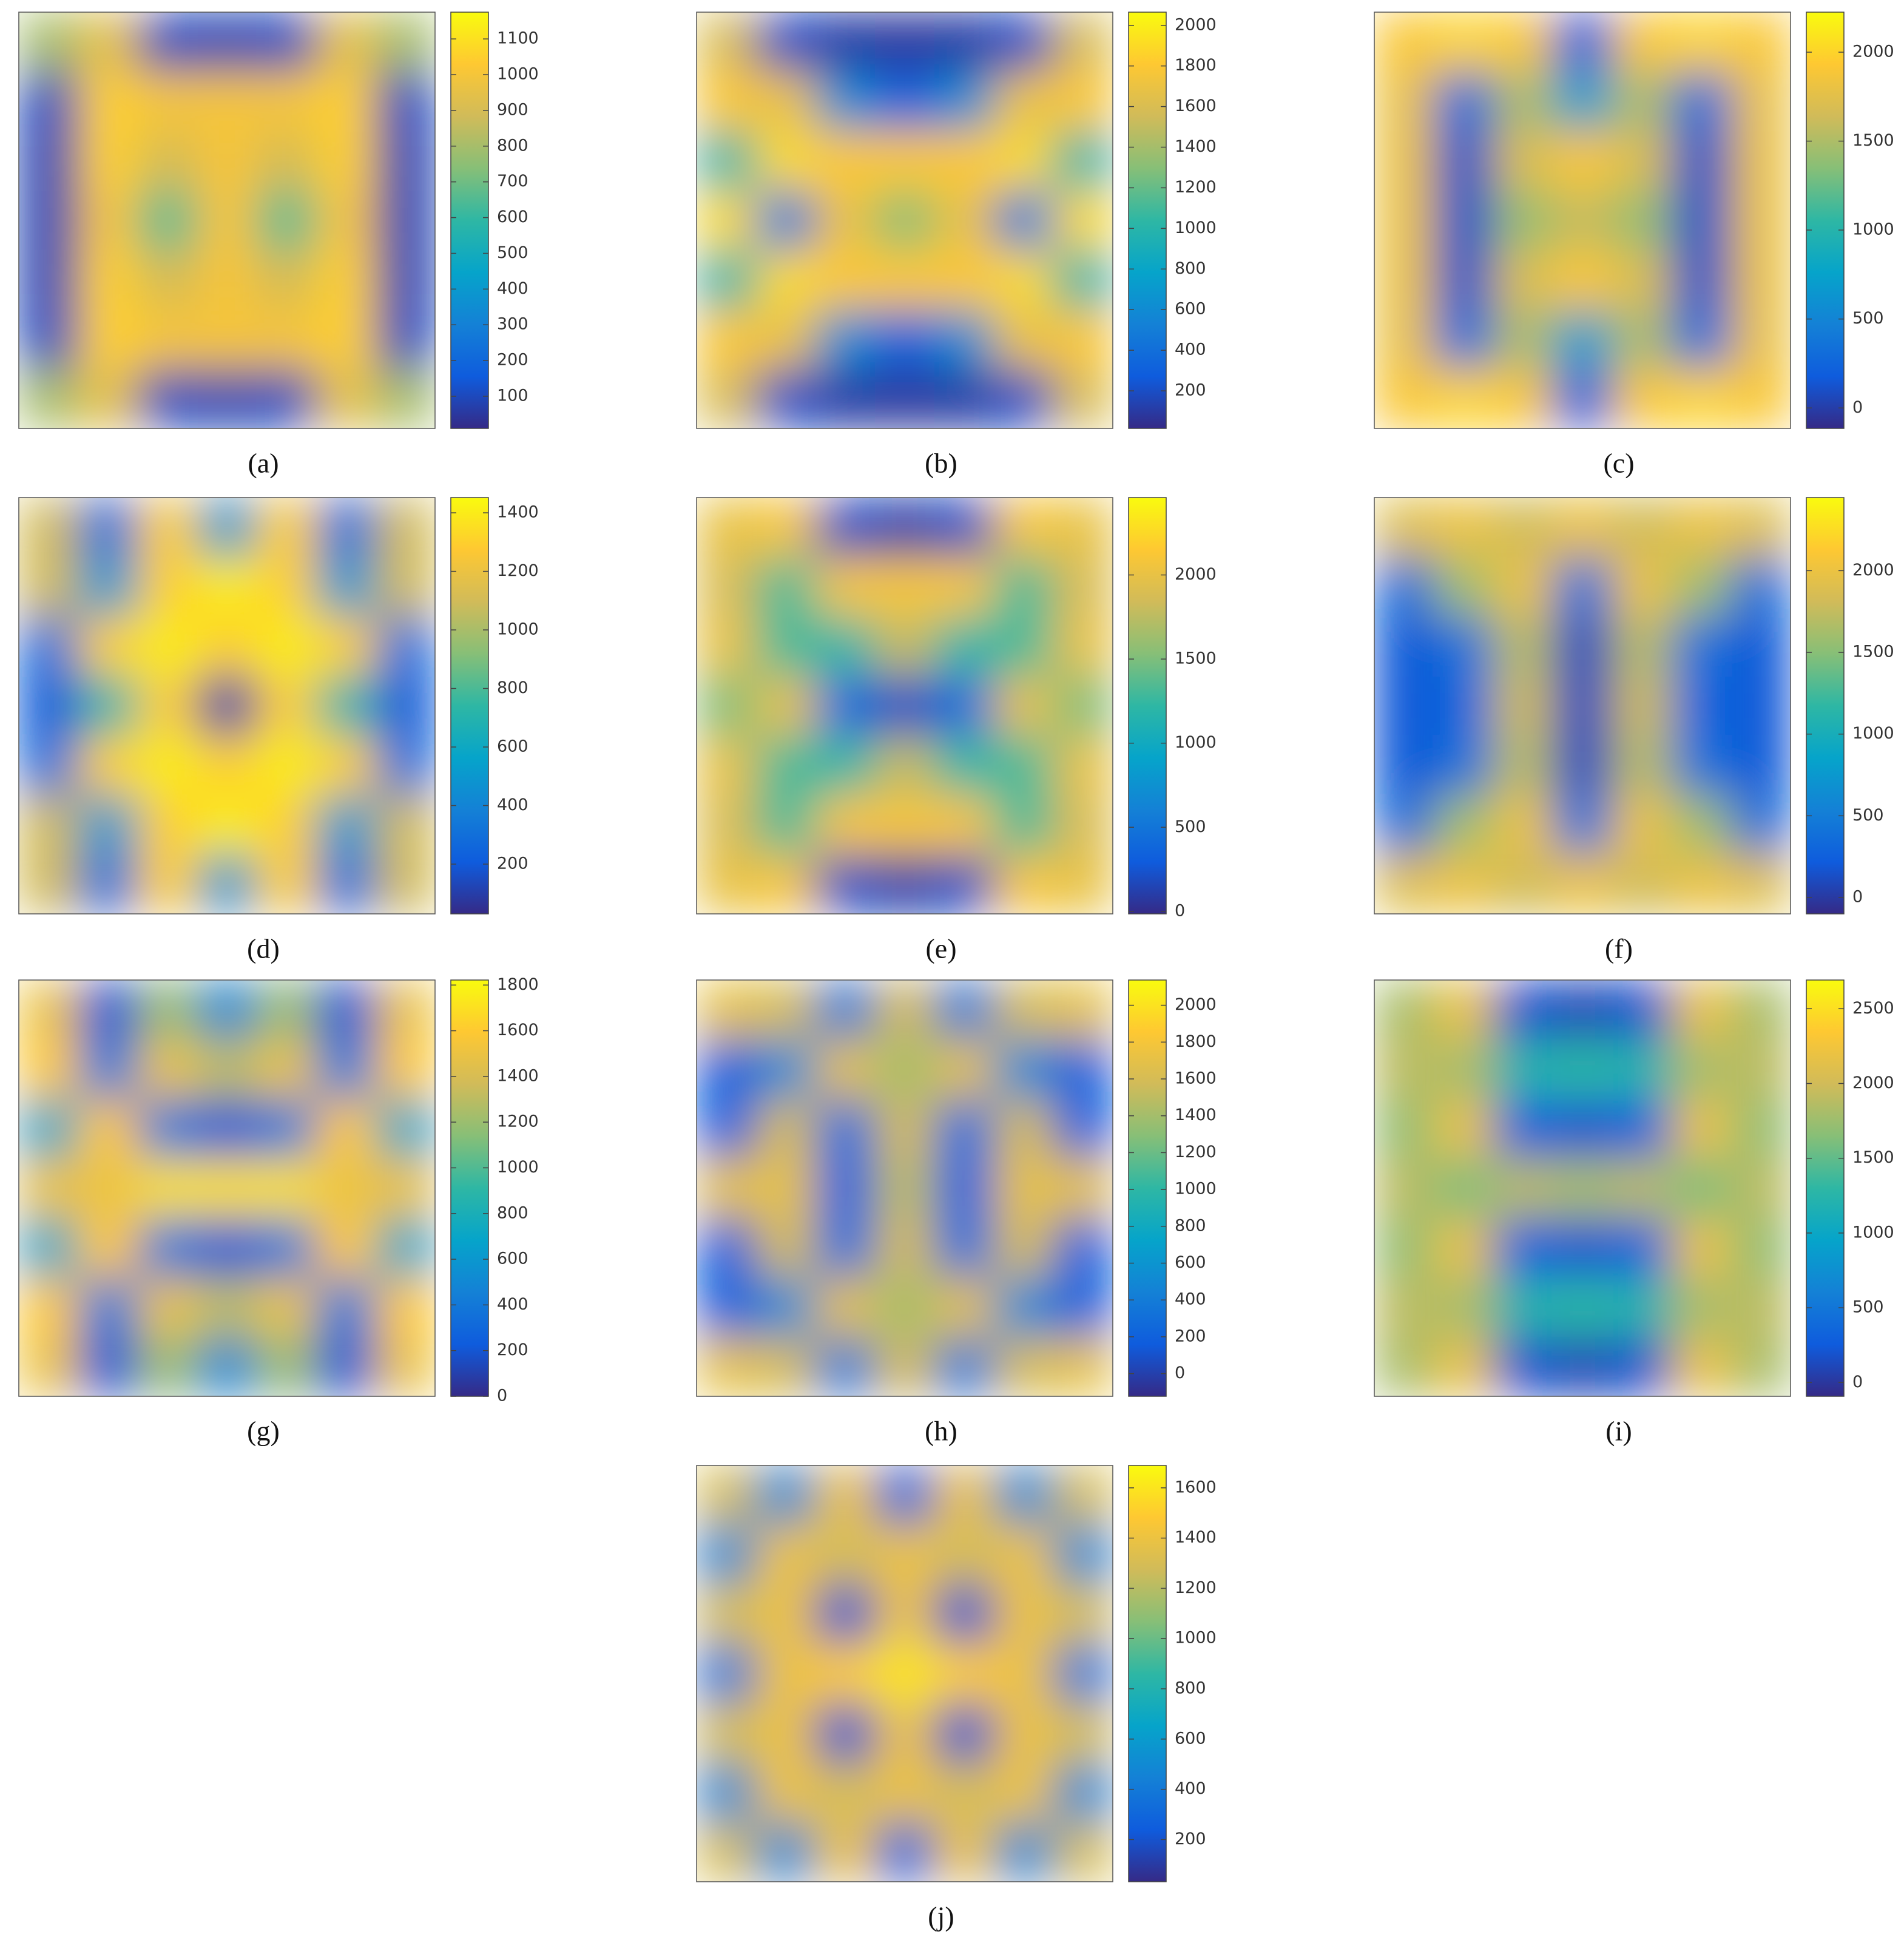 The image size is (1904, 1957). I want to click on panel-caption: (h), so click(941, 1431).